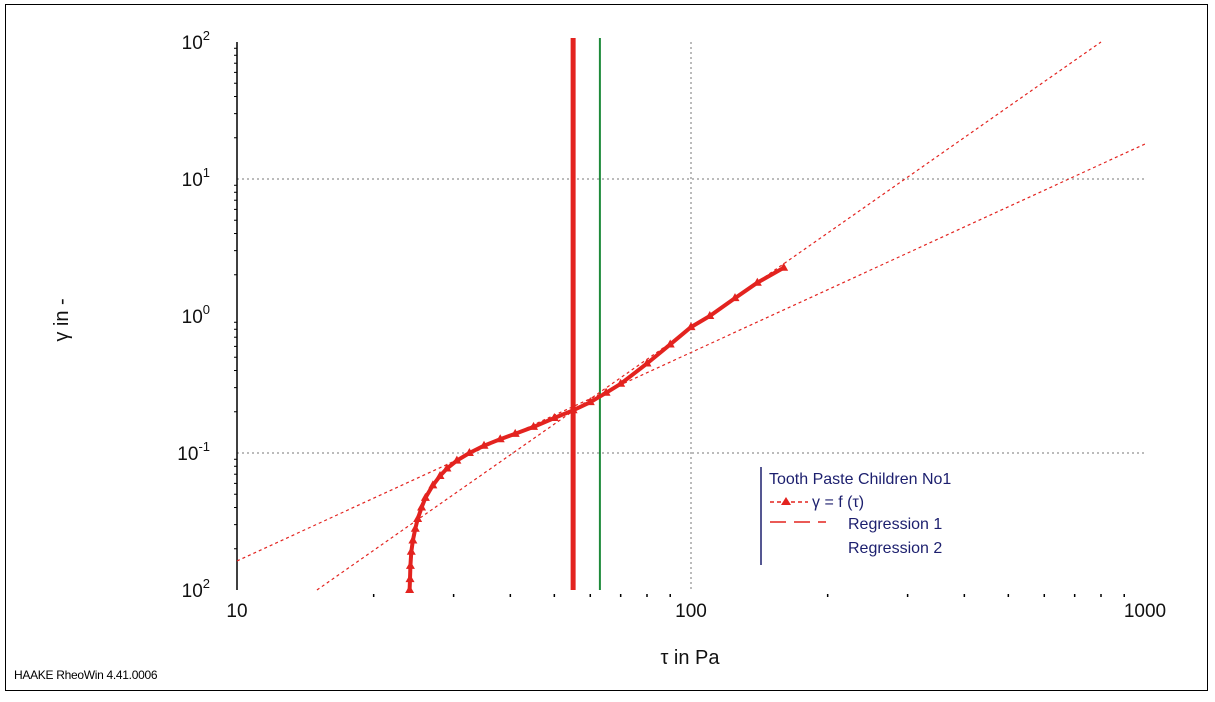 The width and height of the screenshot is (1215, 702). I want to click on legend-label-regression-1: Regression 1, so click(895, 524).